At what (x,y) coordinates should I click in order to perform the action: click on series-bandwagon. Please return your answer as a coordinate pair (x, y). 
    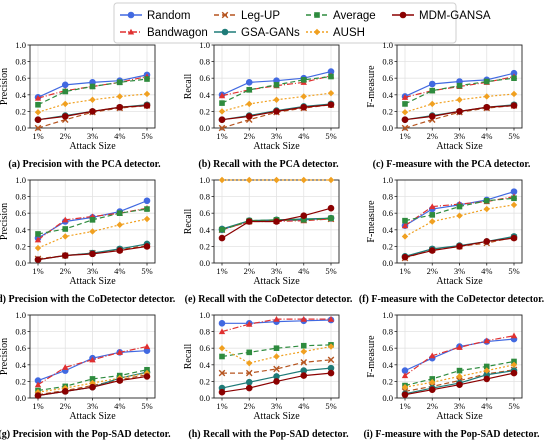
    Looking at the image, I should click on (276, 325).